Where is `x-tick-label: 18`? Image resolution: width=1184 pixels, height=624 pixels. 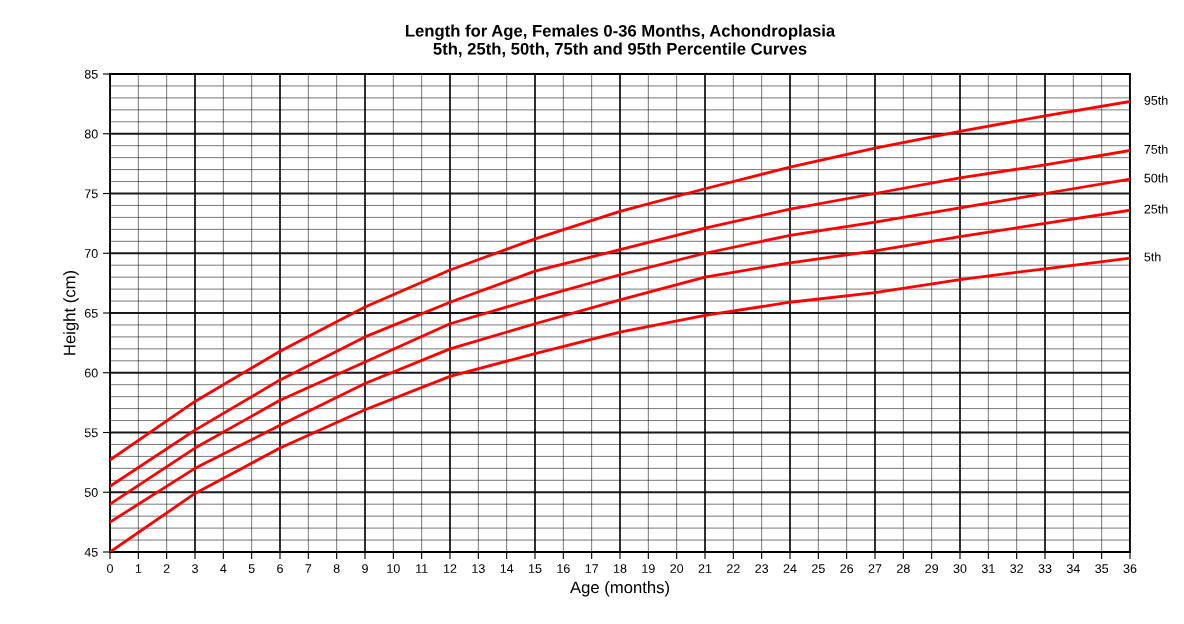 x-tick-label: 18 is located at coordinates (620, 568).